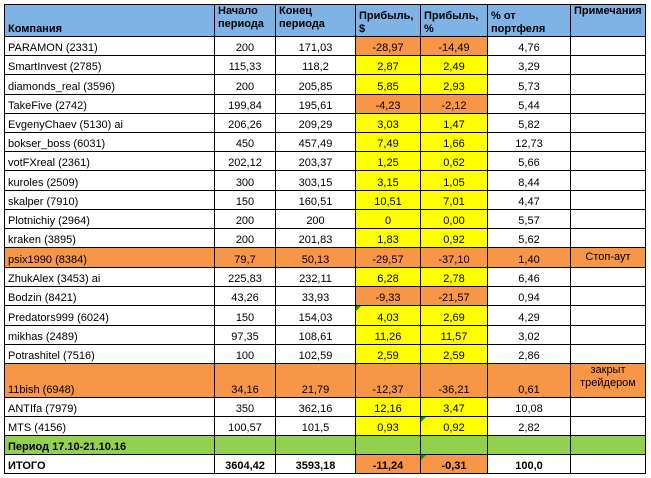 The height and width of the screenshot is (478, 651). Describe the element at coordinates (245, 426) in the screenshot. I see `start-cell: 100,57` at that location.